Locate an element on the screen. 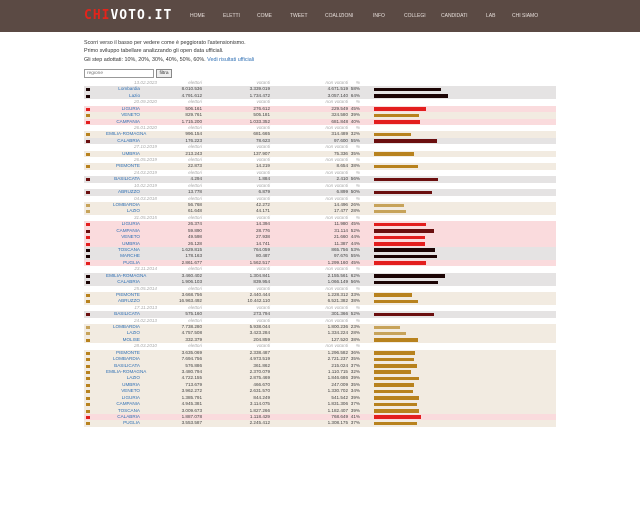 The width and height of the screenshot is (640, 519). elettori-value: 3.480.794 is located at coordinates (191, 371).